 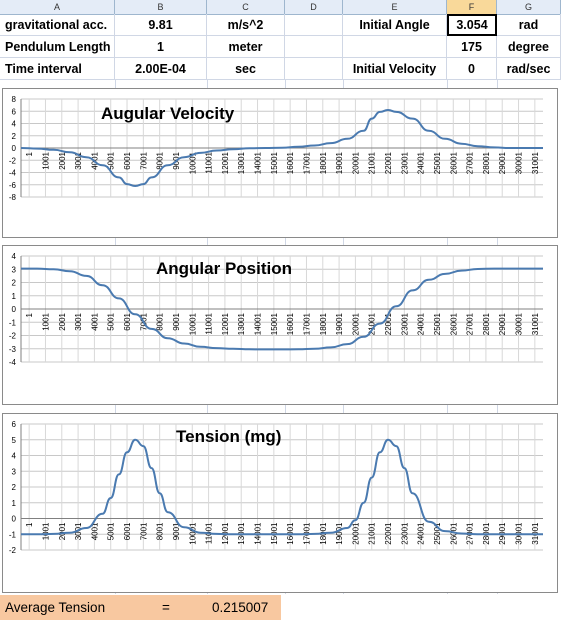 What do you see at coordinates (13, 185) in the screenshot?
I see `y-tick-label: -6` at bounding box center [13, 185].